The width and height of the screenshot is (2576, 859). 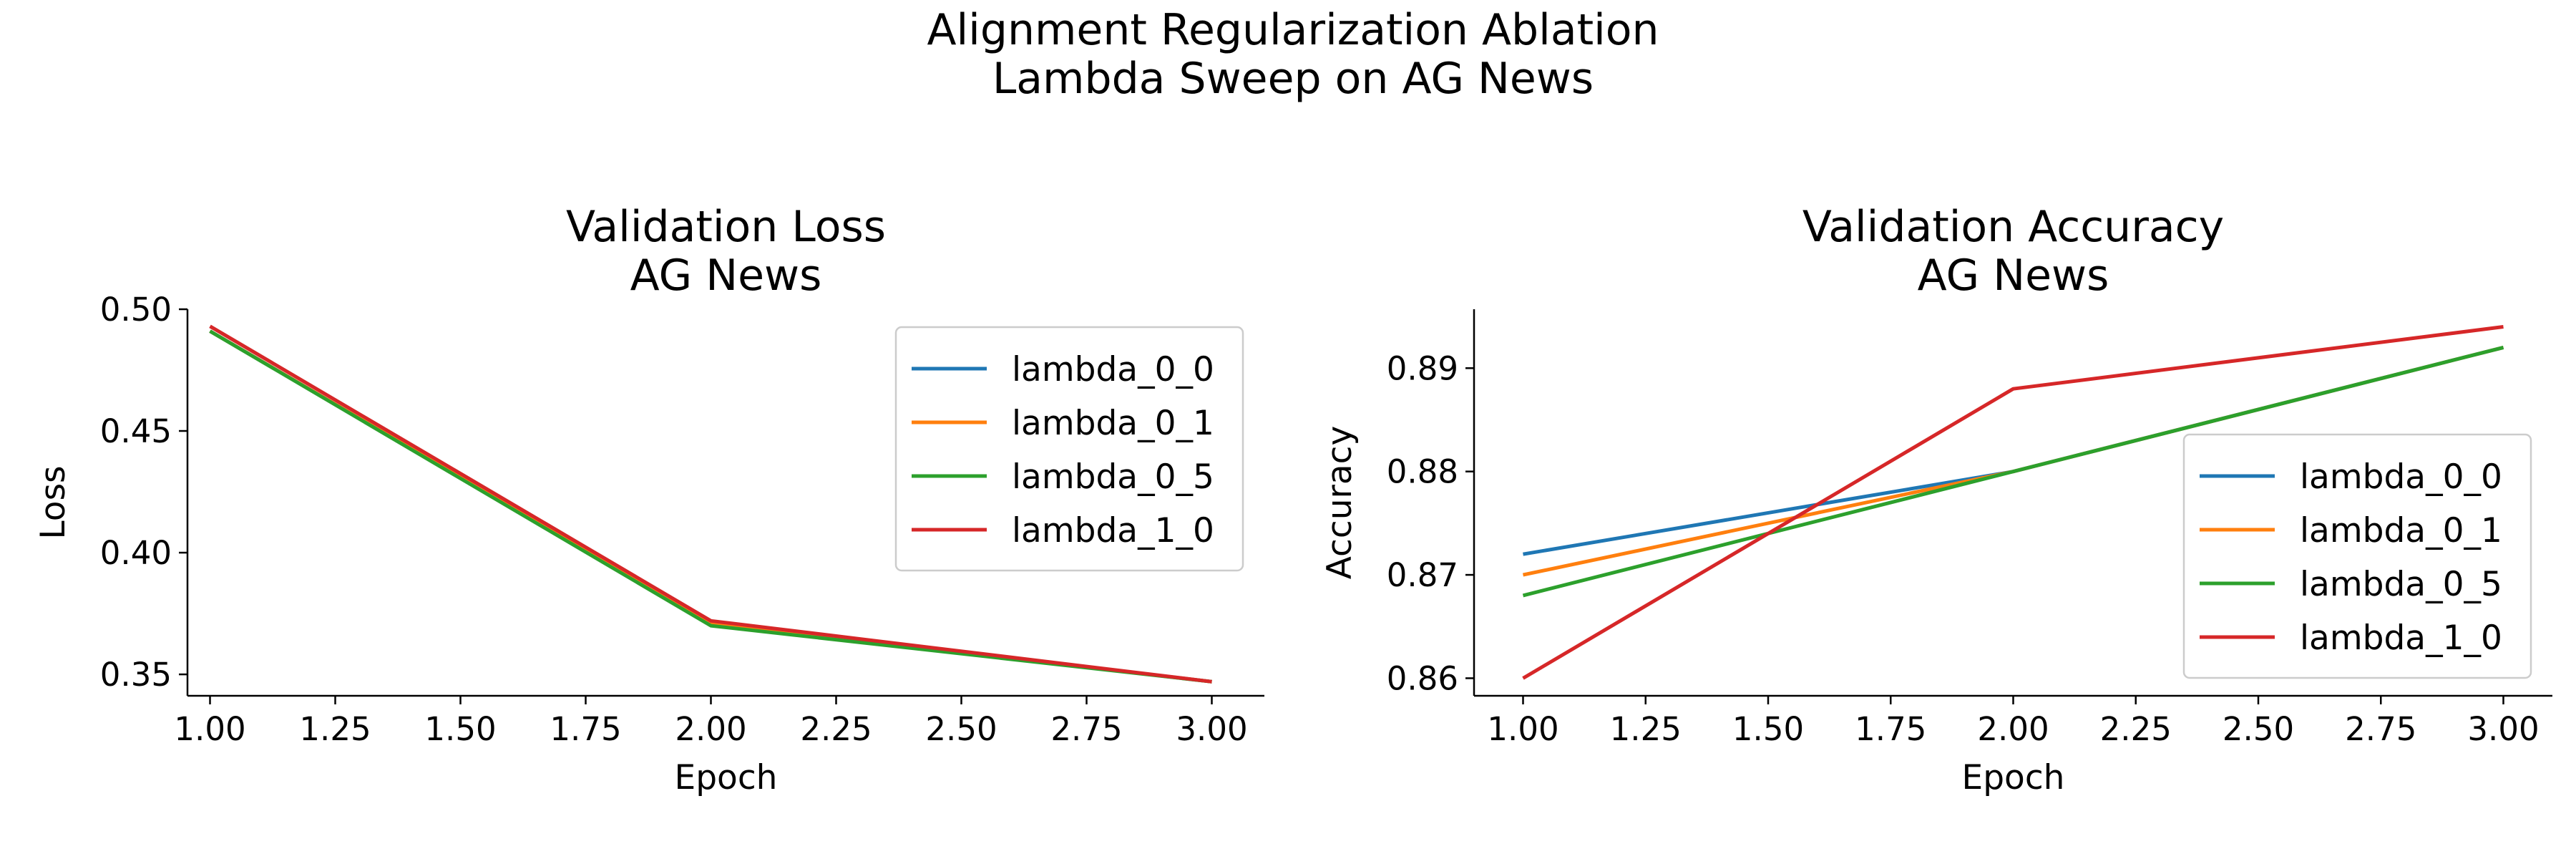 I want to click on figure-suptitle-line2: Lambda Sweep on AG News, so click(x=1293, y=79).